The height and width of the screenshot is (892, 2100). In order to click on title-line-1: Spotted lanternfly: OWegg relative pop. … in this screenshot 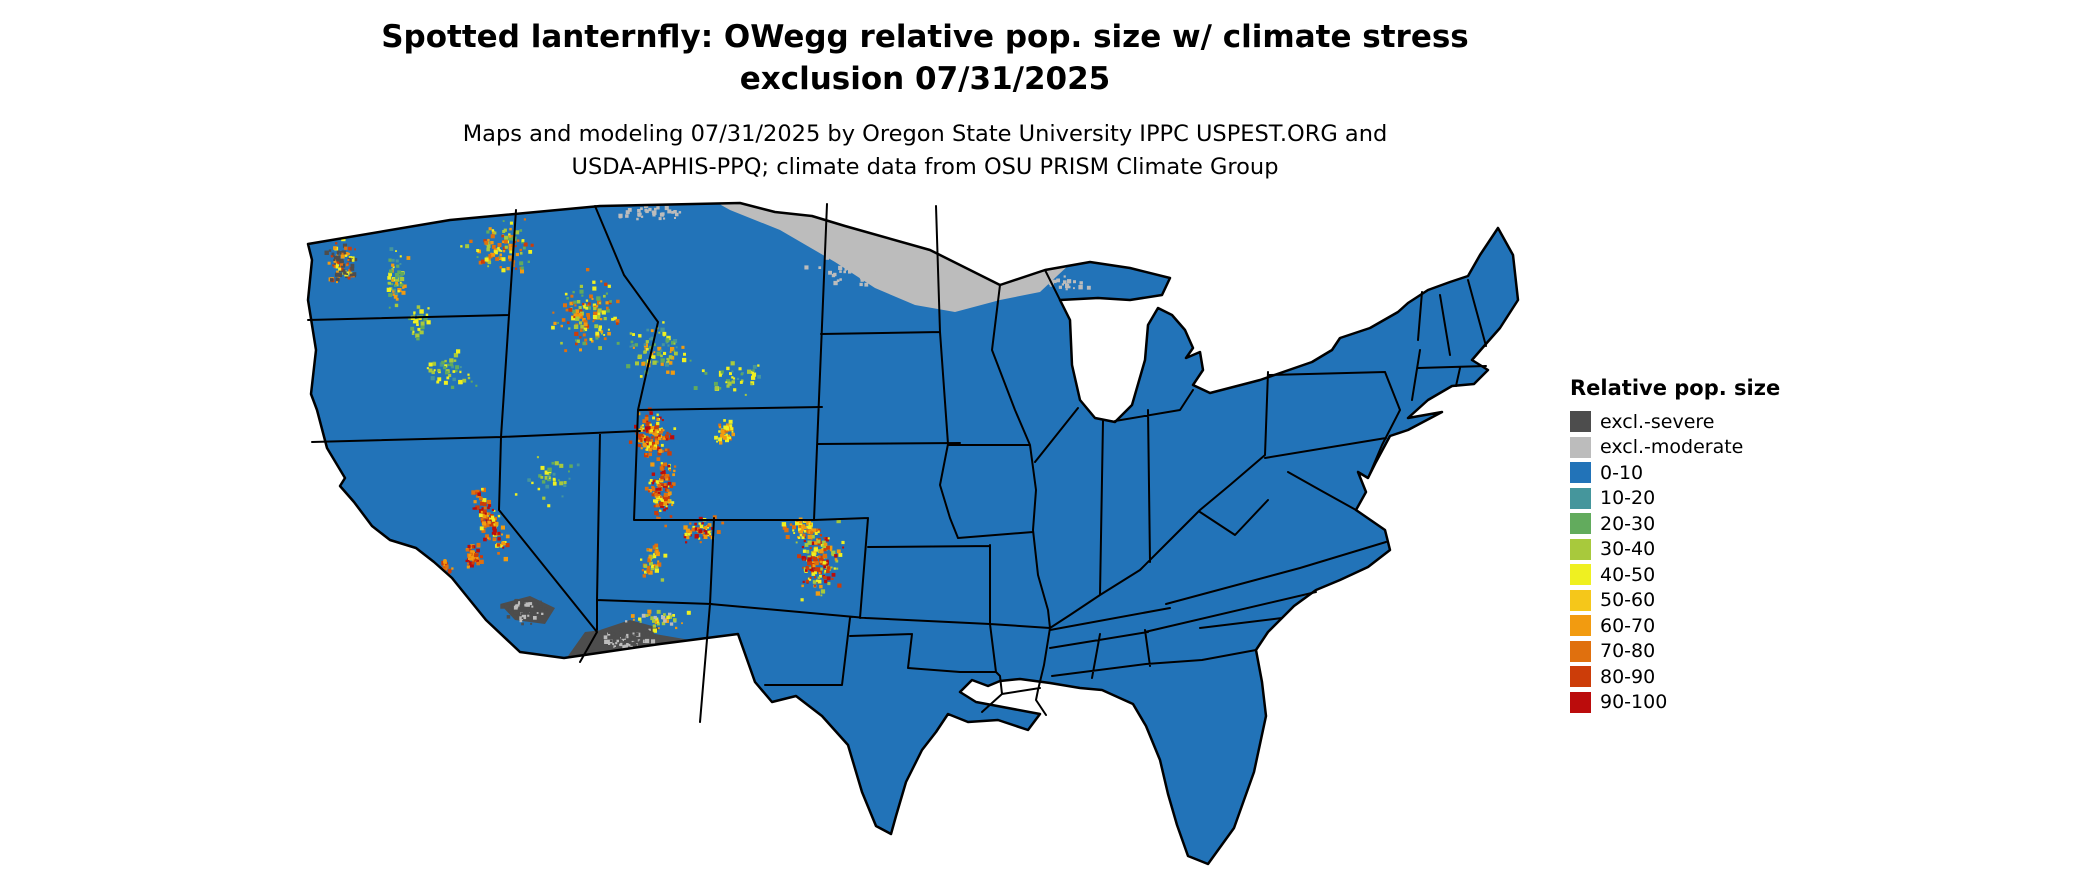, I will do `click(925, 37)`.